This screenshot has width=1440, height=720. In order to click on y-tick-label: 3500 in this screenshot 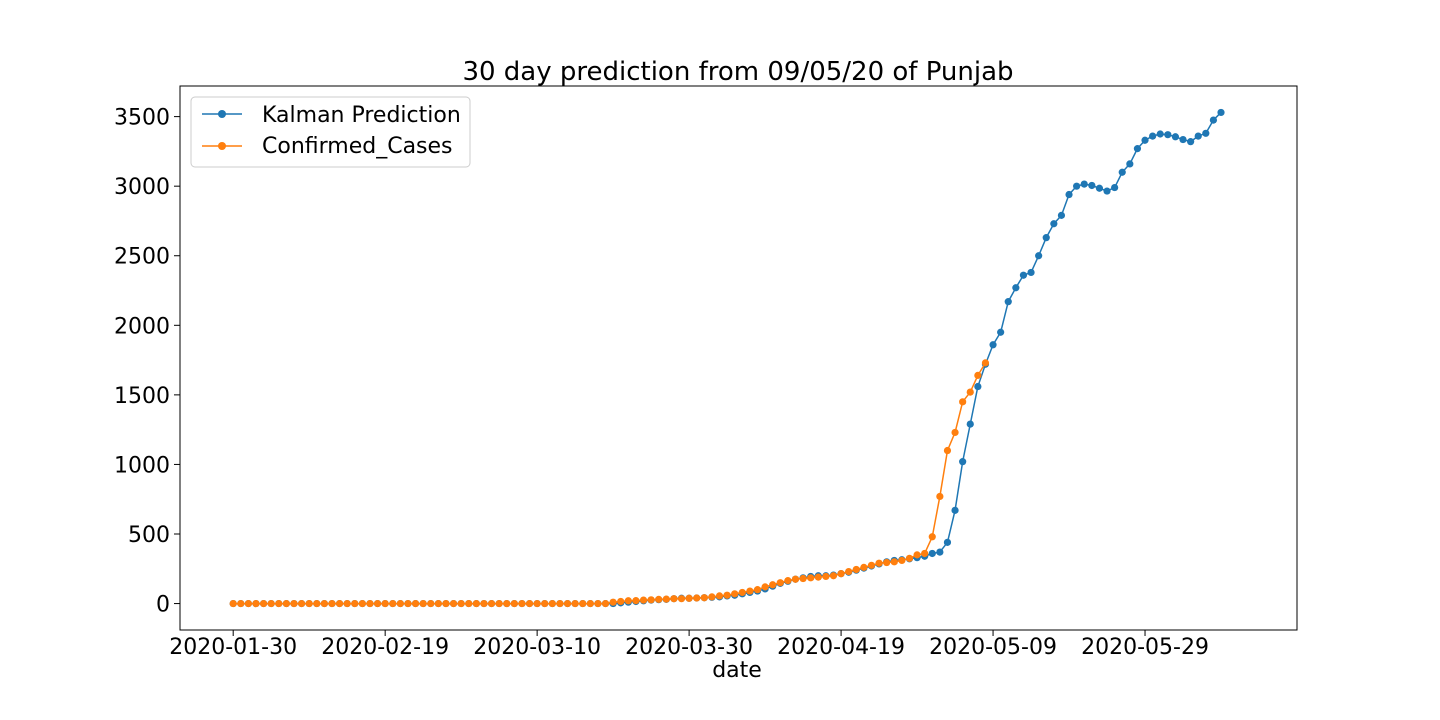, I will do `click(142, 118)`.